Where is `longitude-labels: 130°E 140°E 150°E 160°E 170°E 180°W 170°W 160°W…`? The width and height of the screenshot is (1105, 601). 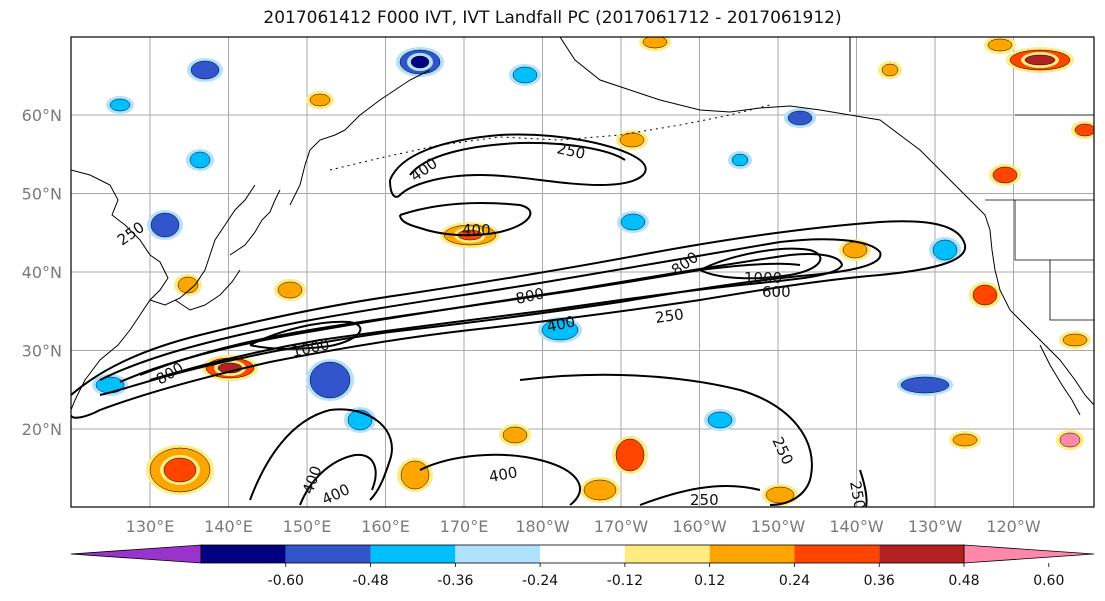
longitude-labels: 130°E 140°E 150°E 160°E 170°E 180°W 170°W 160°W… is located at coordinates (583, 526).